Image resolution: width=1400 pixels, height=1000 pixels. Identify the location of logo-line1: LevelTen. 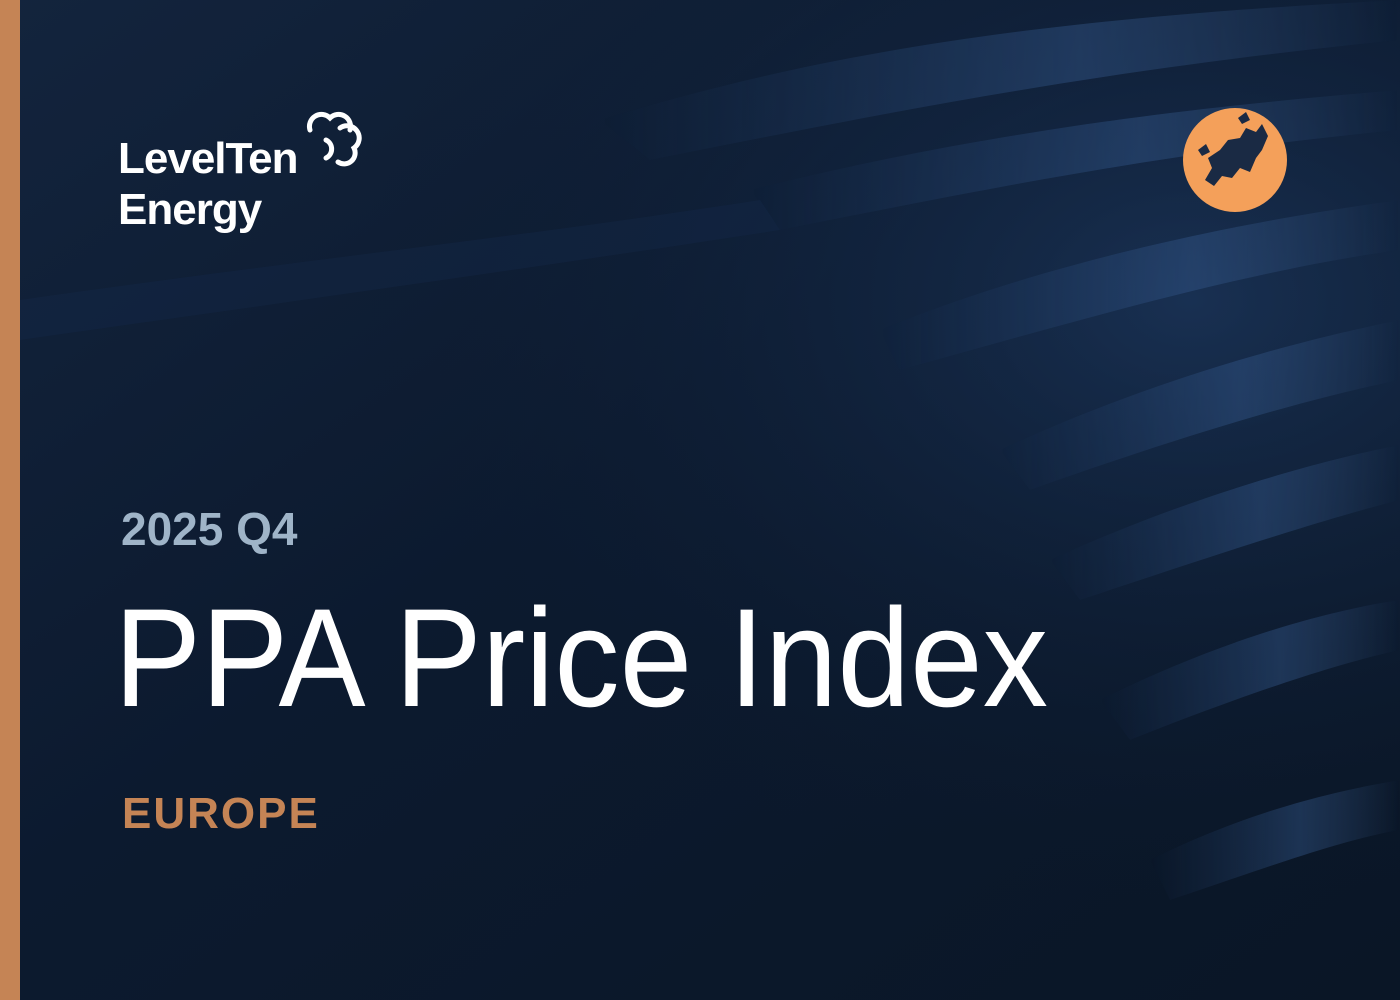
(207, 158).